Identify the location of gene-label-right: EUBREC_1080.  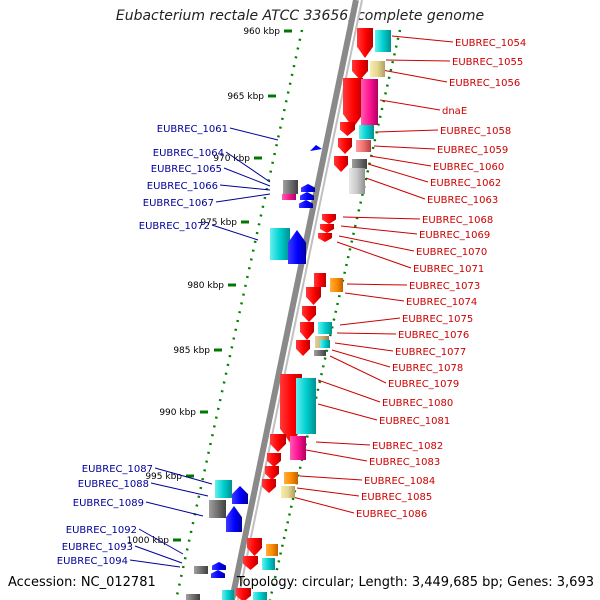
(417, 403).